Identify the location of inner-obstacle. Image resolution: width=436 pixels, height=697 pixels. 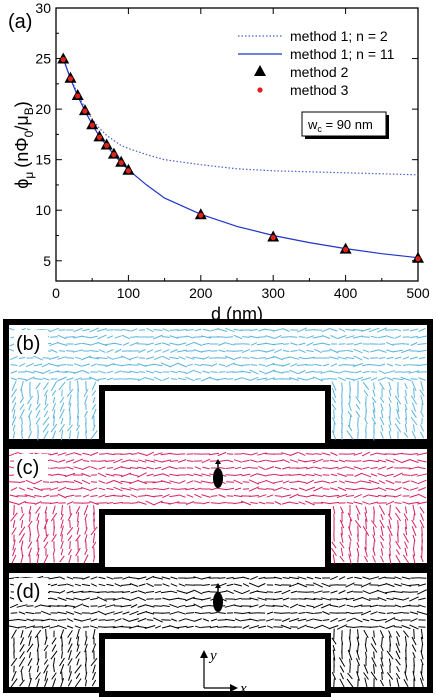
(215, 665).